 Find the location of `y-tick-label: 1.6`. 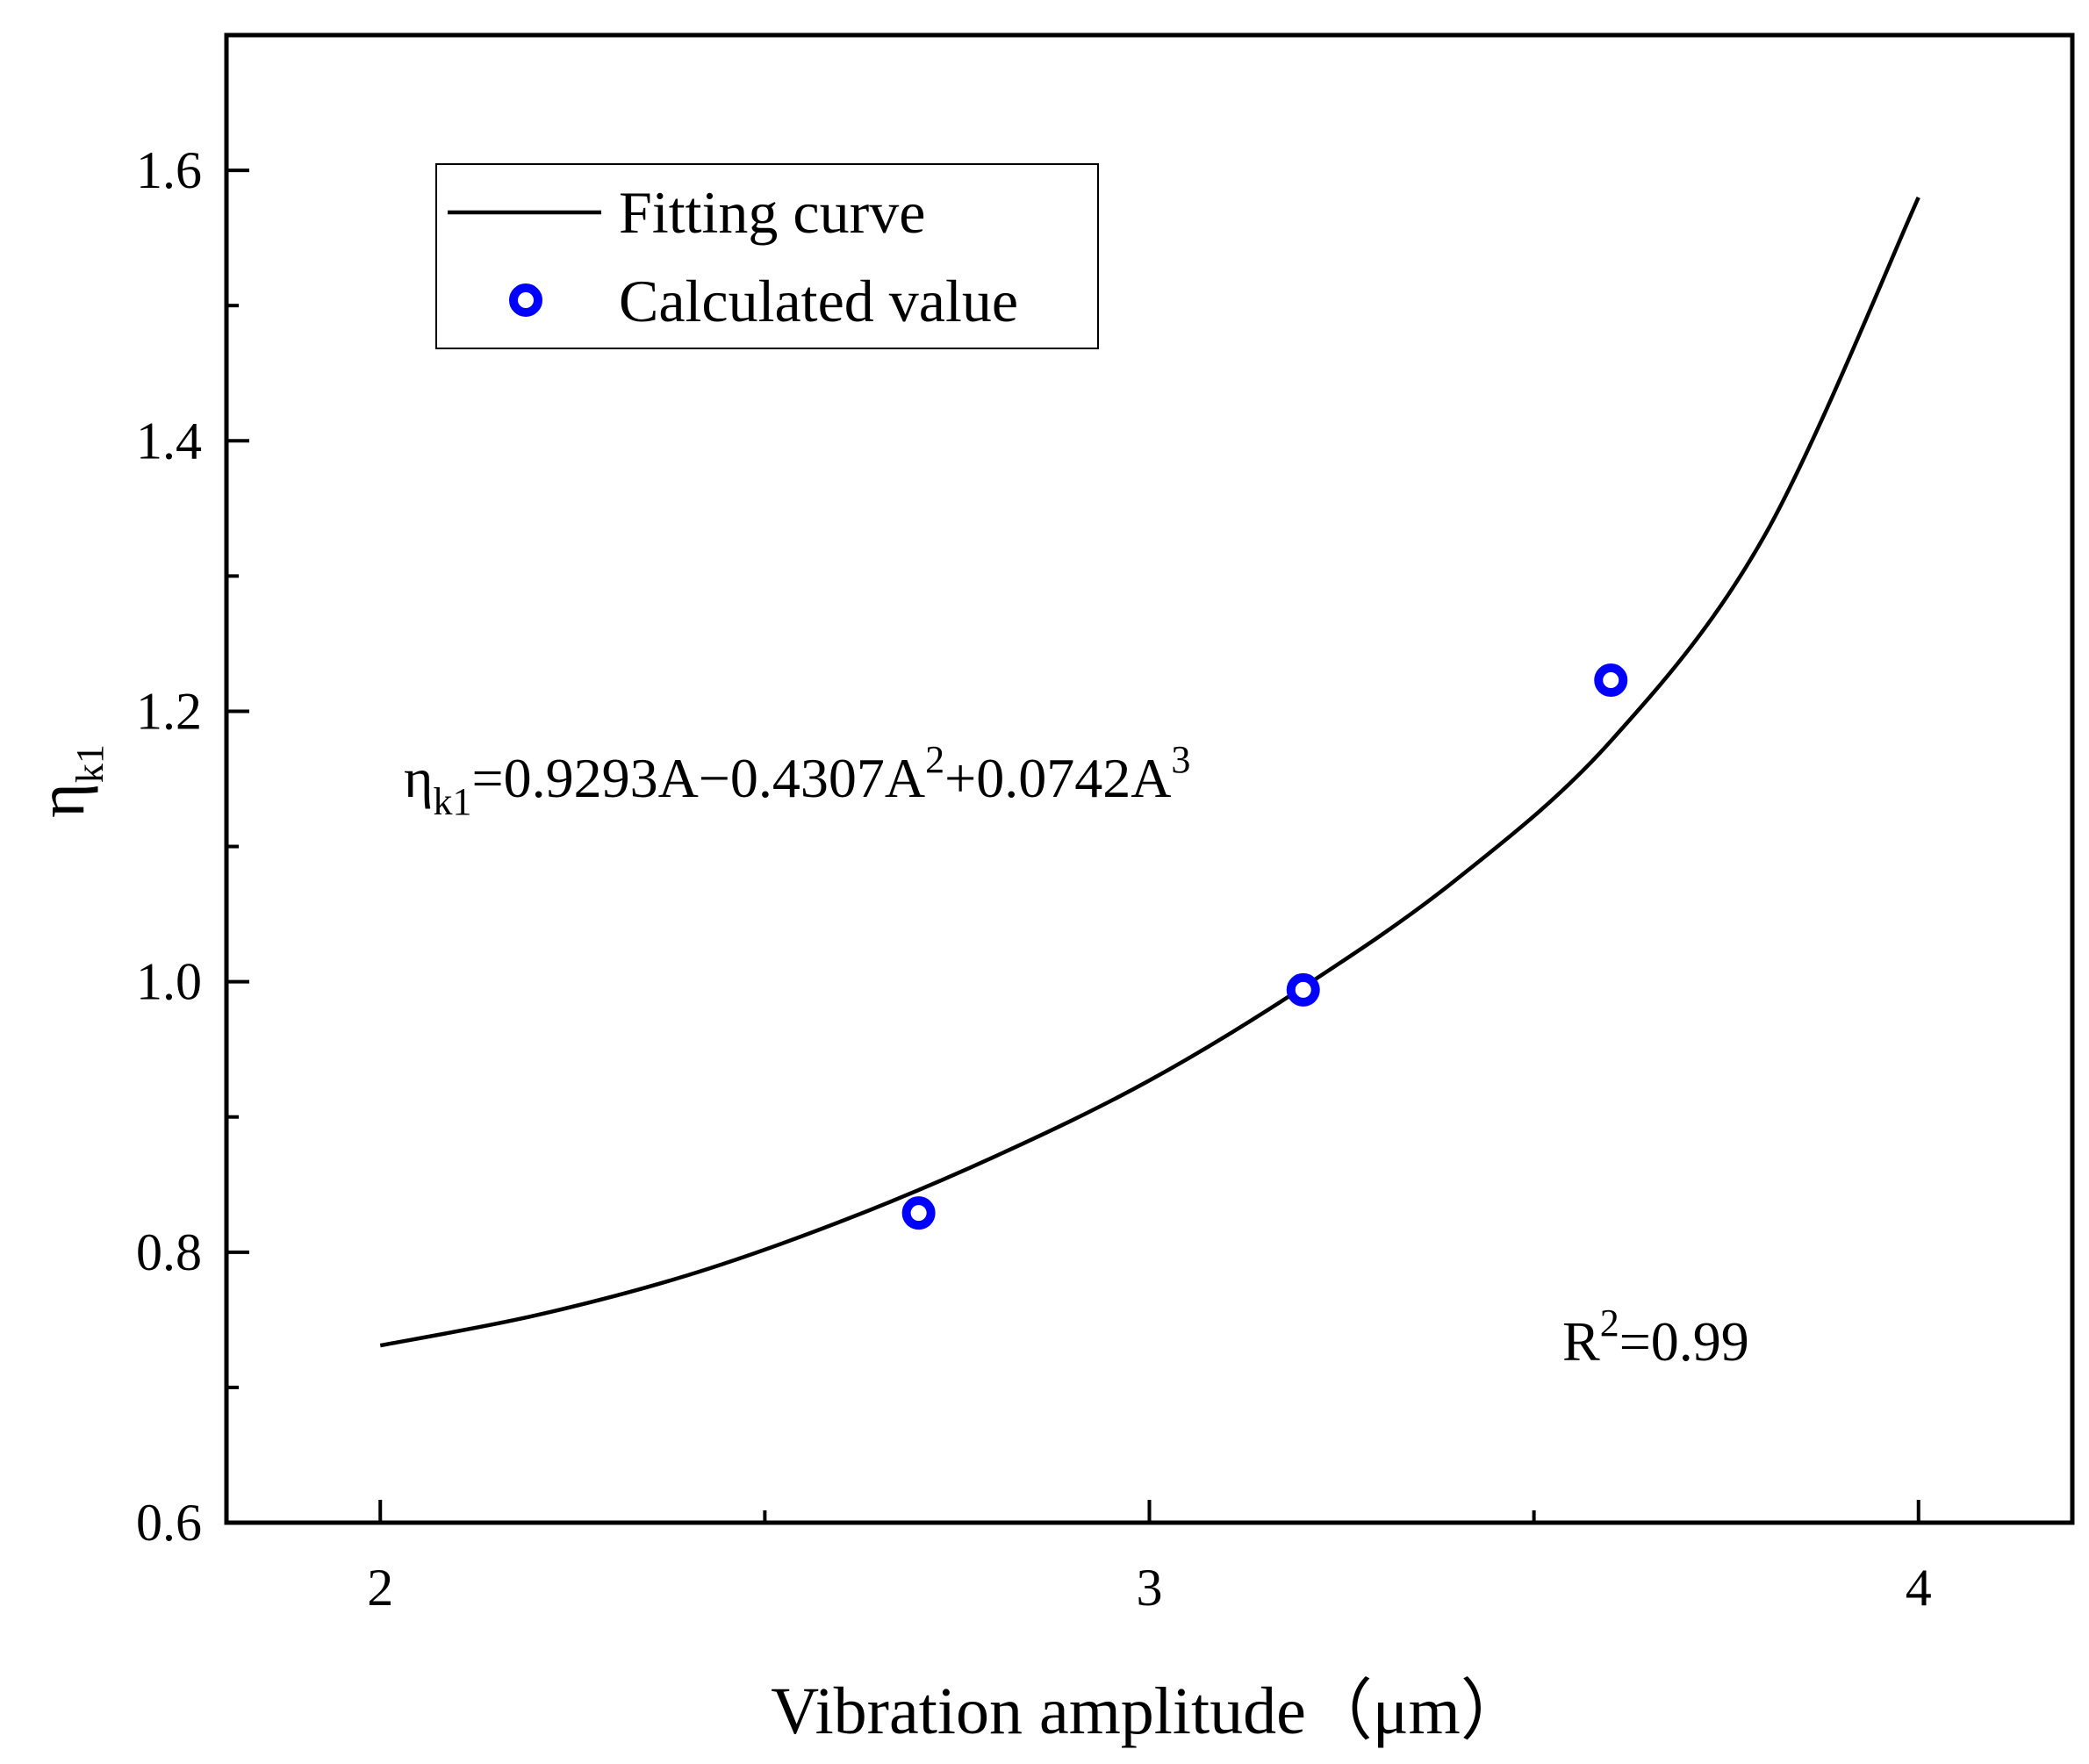

y-tick-label: 1.6 is located at coordinates (169, 170).